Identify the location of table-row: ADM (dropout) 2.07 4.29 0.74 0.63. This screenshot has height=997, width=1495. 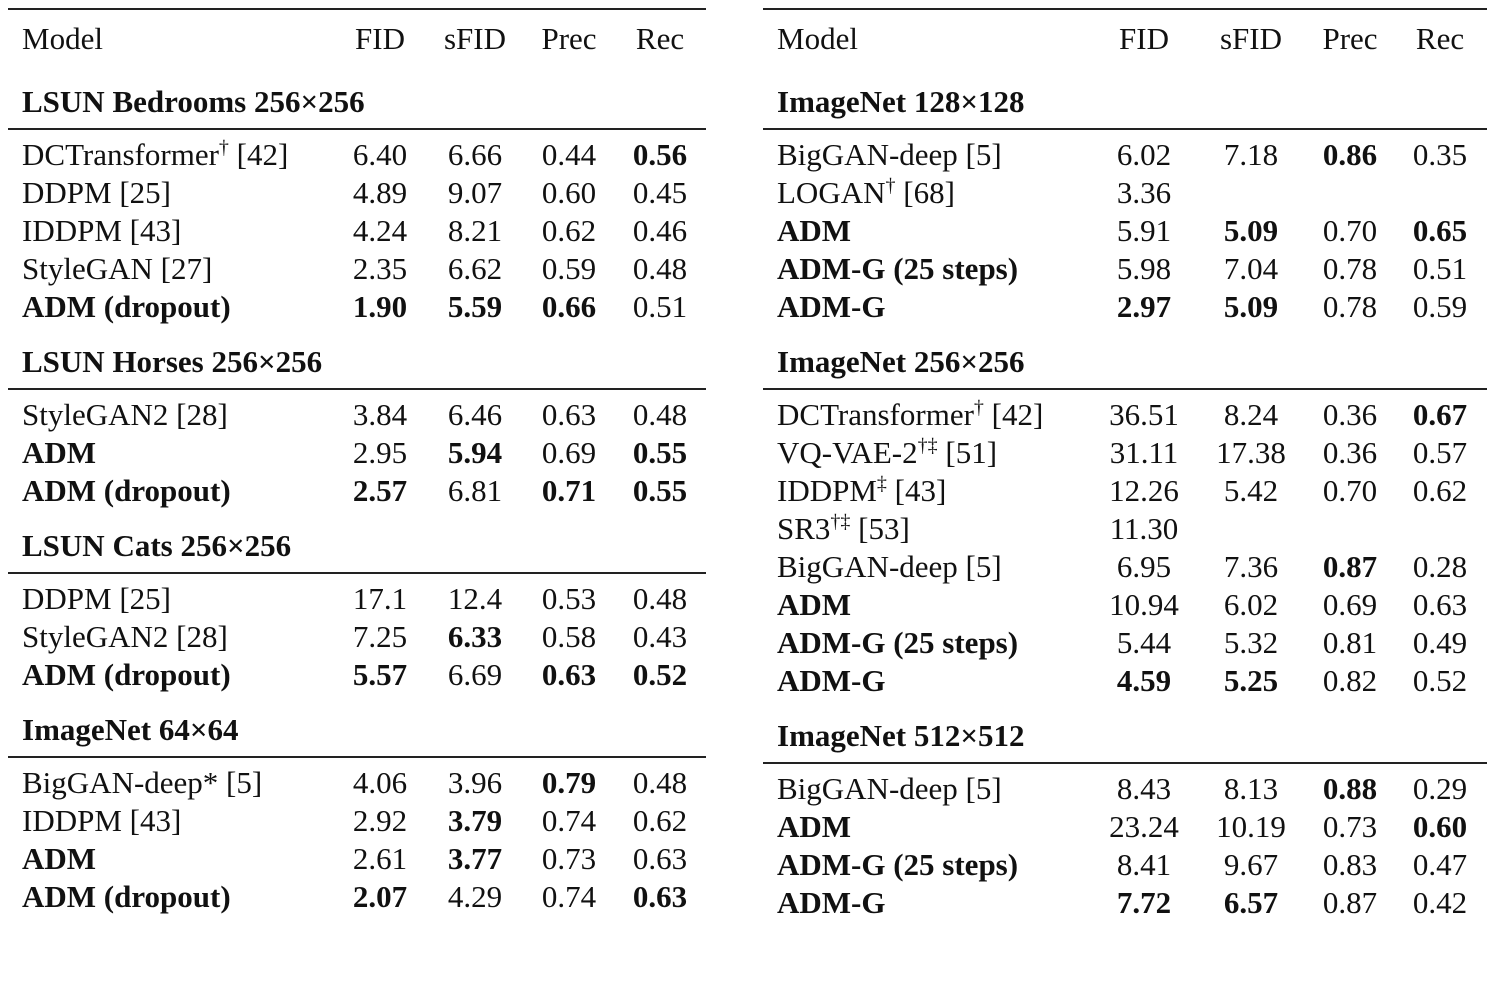
(357, 897).